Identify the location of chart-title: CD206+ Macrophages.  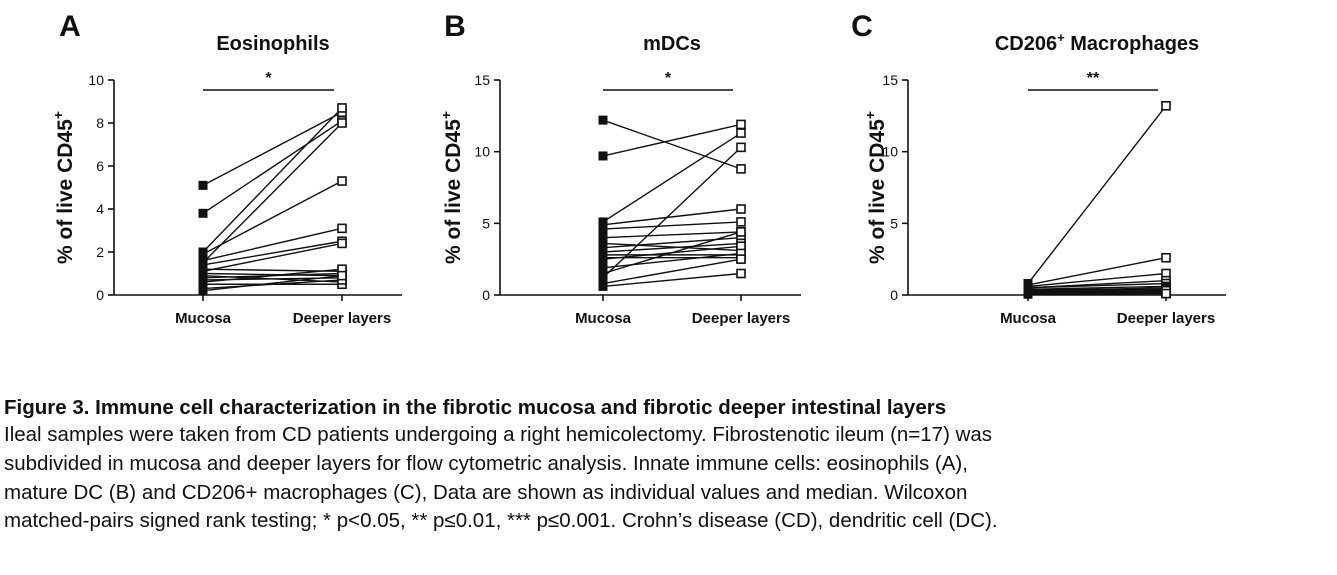
(1097, 42).